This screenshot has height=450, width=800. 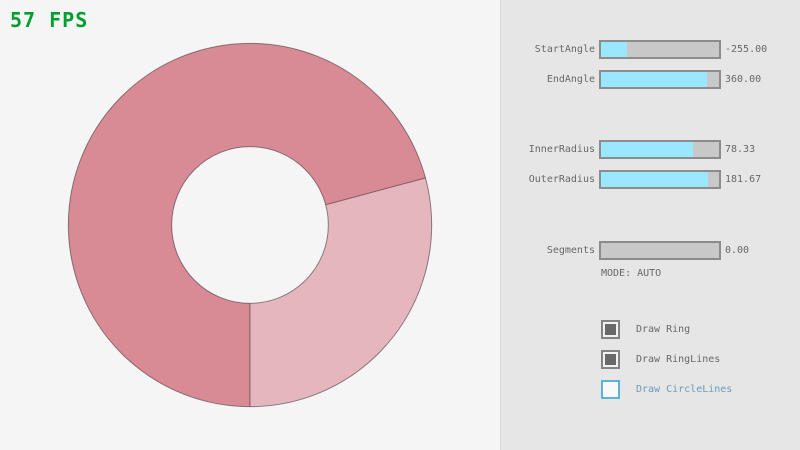 I want to click on draw-circlelines-label: Draw CircleLines, so click(x=684, y=389).